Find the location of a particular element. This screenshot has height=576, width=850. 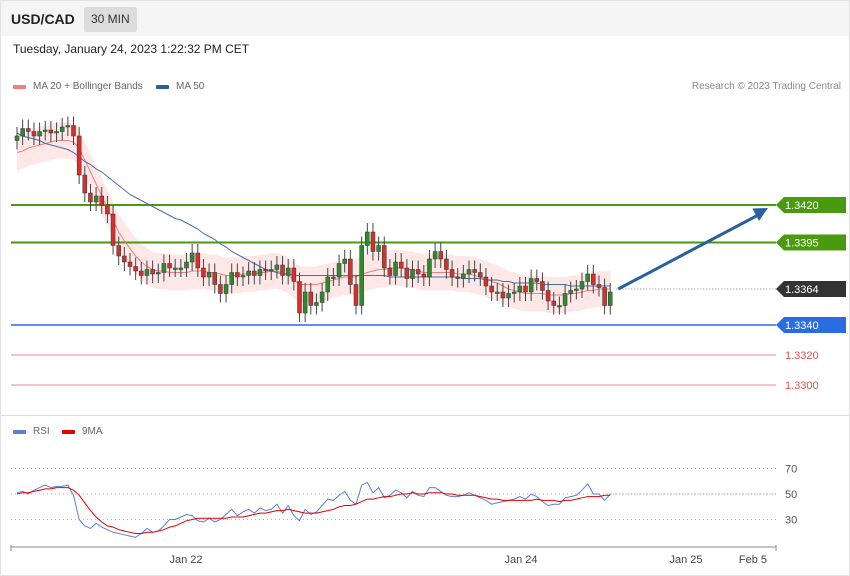

header-bar: USD/CAD 30 MIN is located at coordinates (425, 18).